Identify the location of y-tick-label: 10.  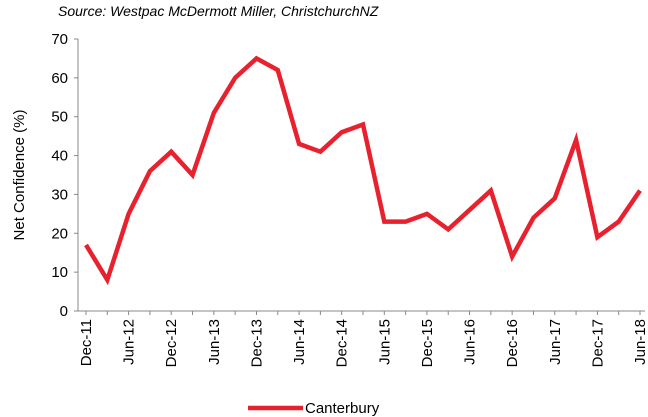
(59, 272).